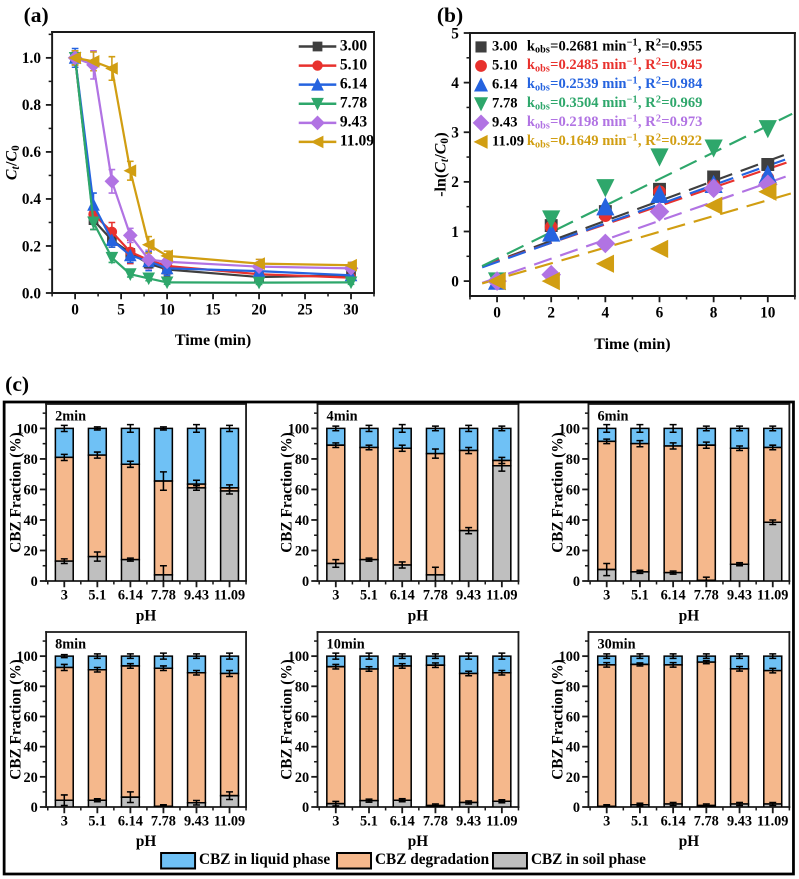 Image resolution: width=799 pixels, height=879 pixels. What do you see at coordinates (70, 417) in the screenshot?
I see `svg-text: 2min` at bounding box center [70, 417].